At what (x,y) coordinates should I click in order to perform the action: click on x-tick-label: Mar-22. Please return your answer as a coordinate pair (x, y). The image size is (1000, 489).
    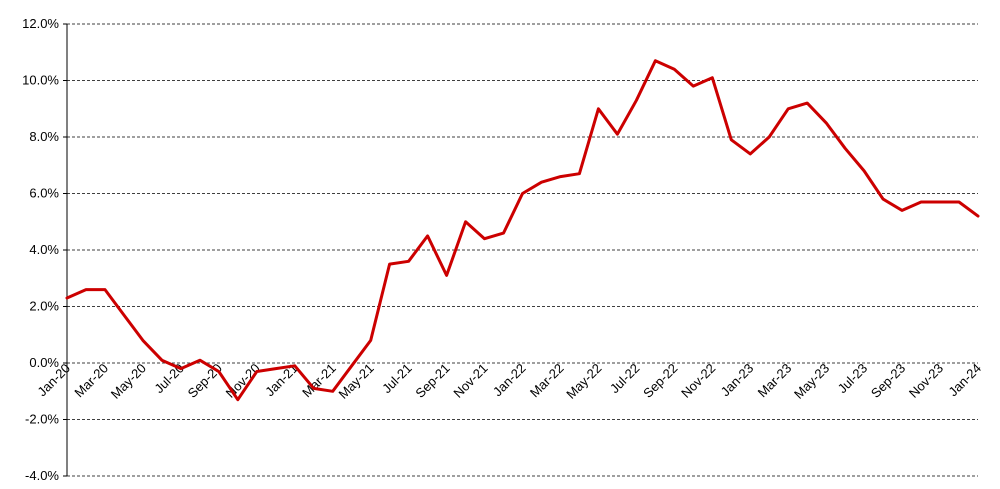
    Looking at the image, I should click on (547, 381).